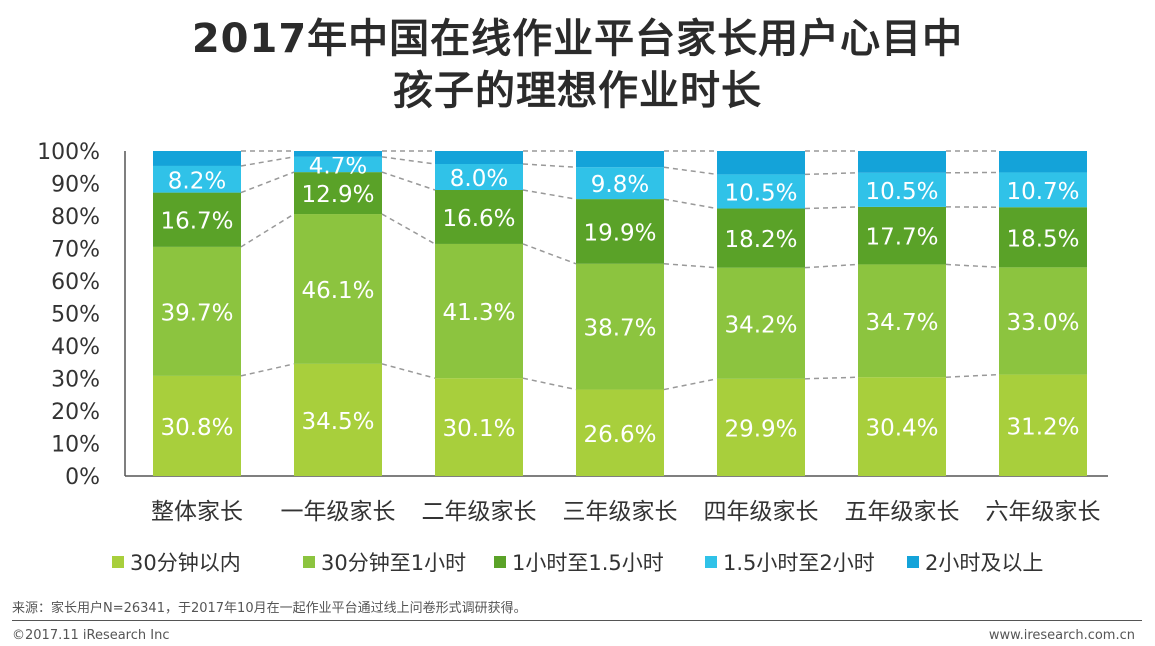 The width and height of the screenshot is (1155, 646). Describe the element at coordinates (75, 185) in the screenshot. I see `y-tick-label: 90%` at that location.